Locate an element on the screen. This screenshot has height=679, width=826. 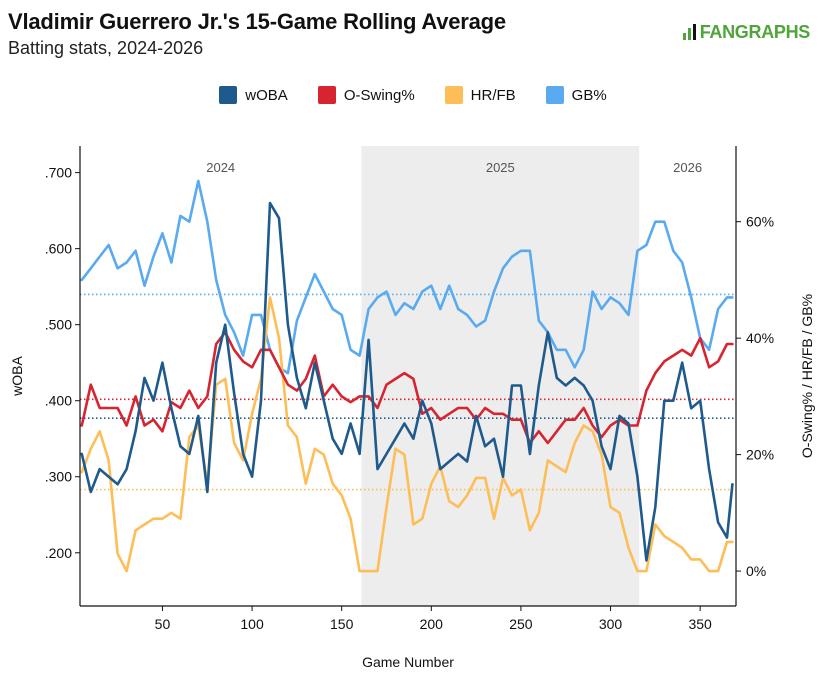
legend-item-gb: GB% is located at coordinates (576, 95).